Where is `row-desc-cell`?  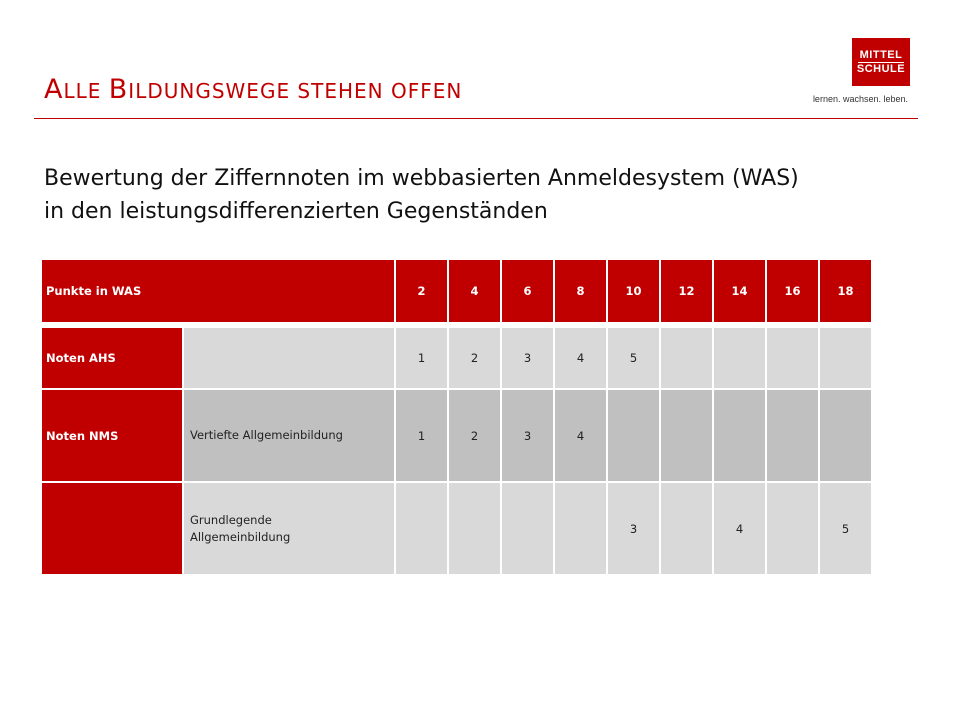
row-desc-cell is located at coordinates (289, 358).